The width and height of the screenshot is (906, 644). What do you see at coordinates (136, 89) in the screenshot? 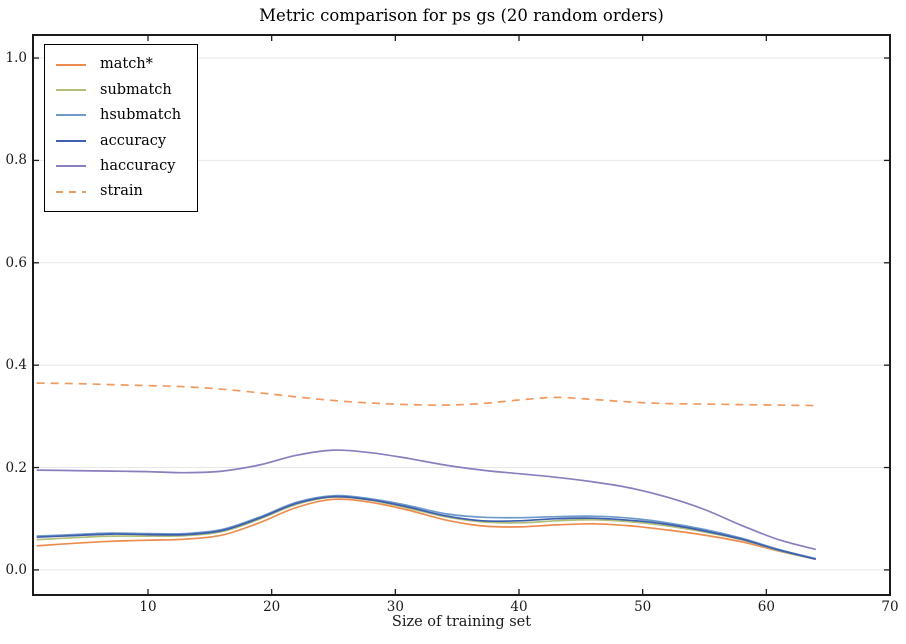
I see `legend-label: submatch` at bounding box center [136, 89].